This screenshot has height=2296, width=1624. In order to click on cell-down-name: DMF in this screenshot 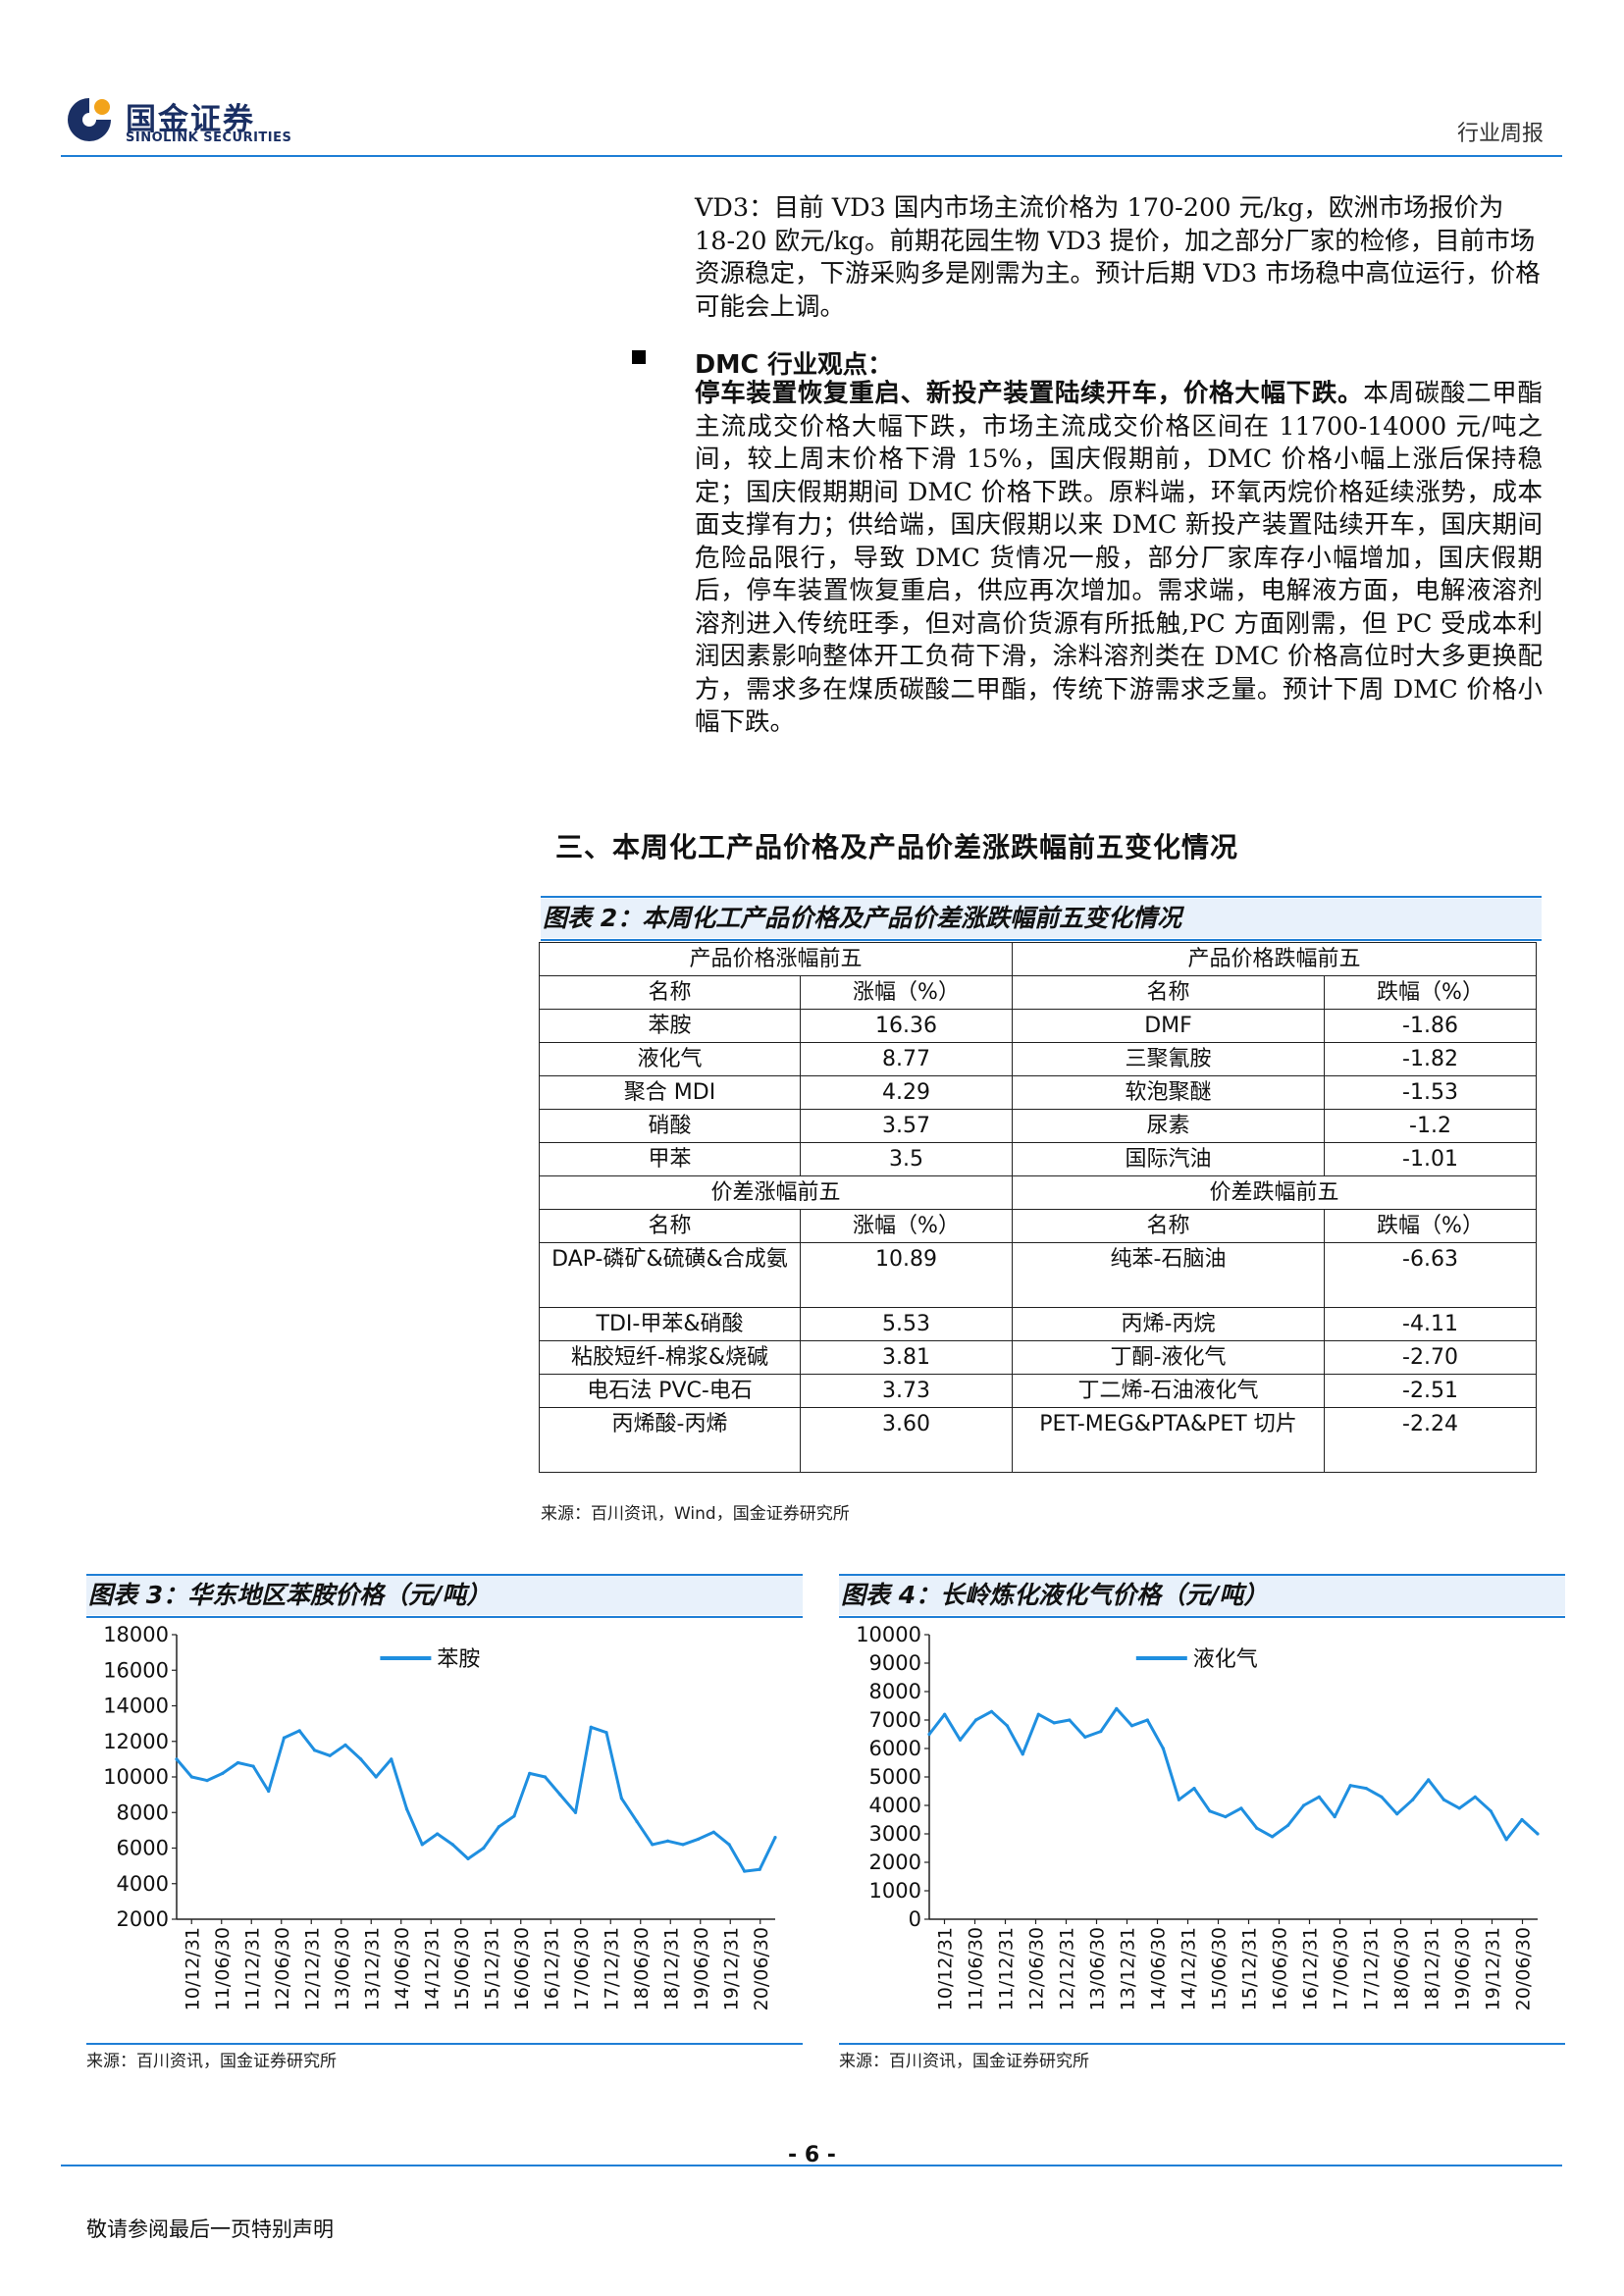, I will do `click(1168, 1026)`.